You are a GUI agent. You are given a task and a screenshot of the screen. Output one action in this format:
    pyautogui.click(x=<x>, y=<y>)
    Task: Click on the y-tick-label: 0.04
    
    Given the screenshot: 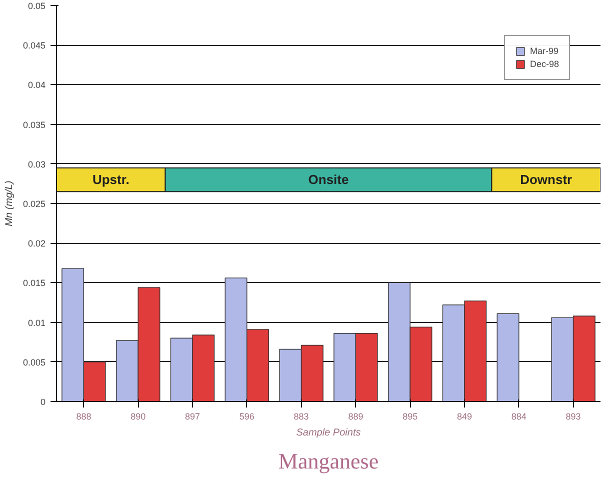 What is the action you would take?
    pyautogui.click(x=37, y=85)
    